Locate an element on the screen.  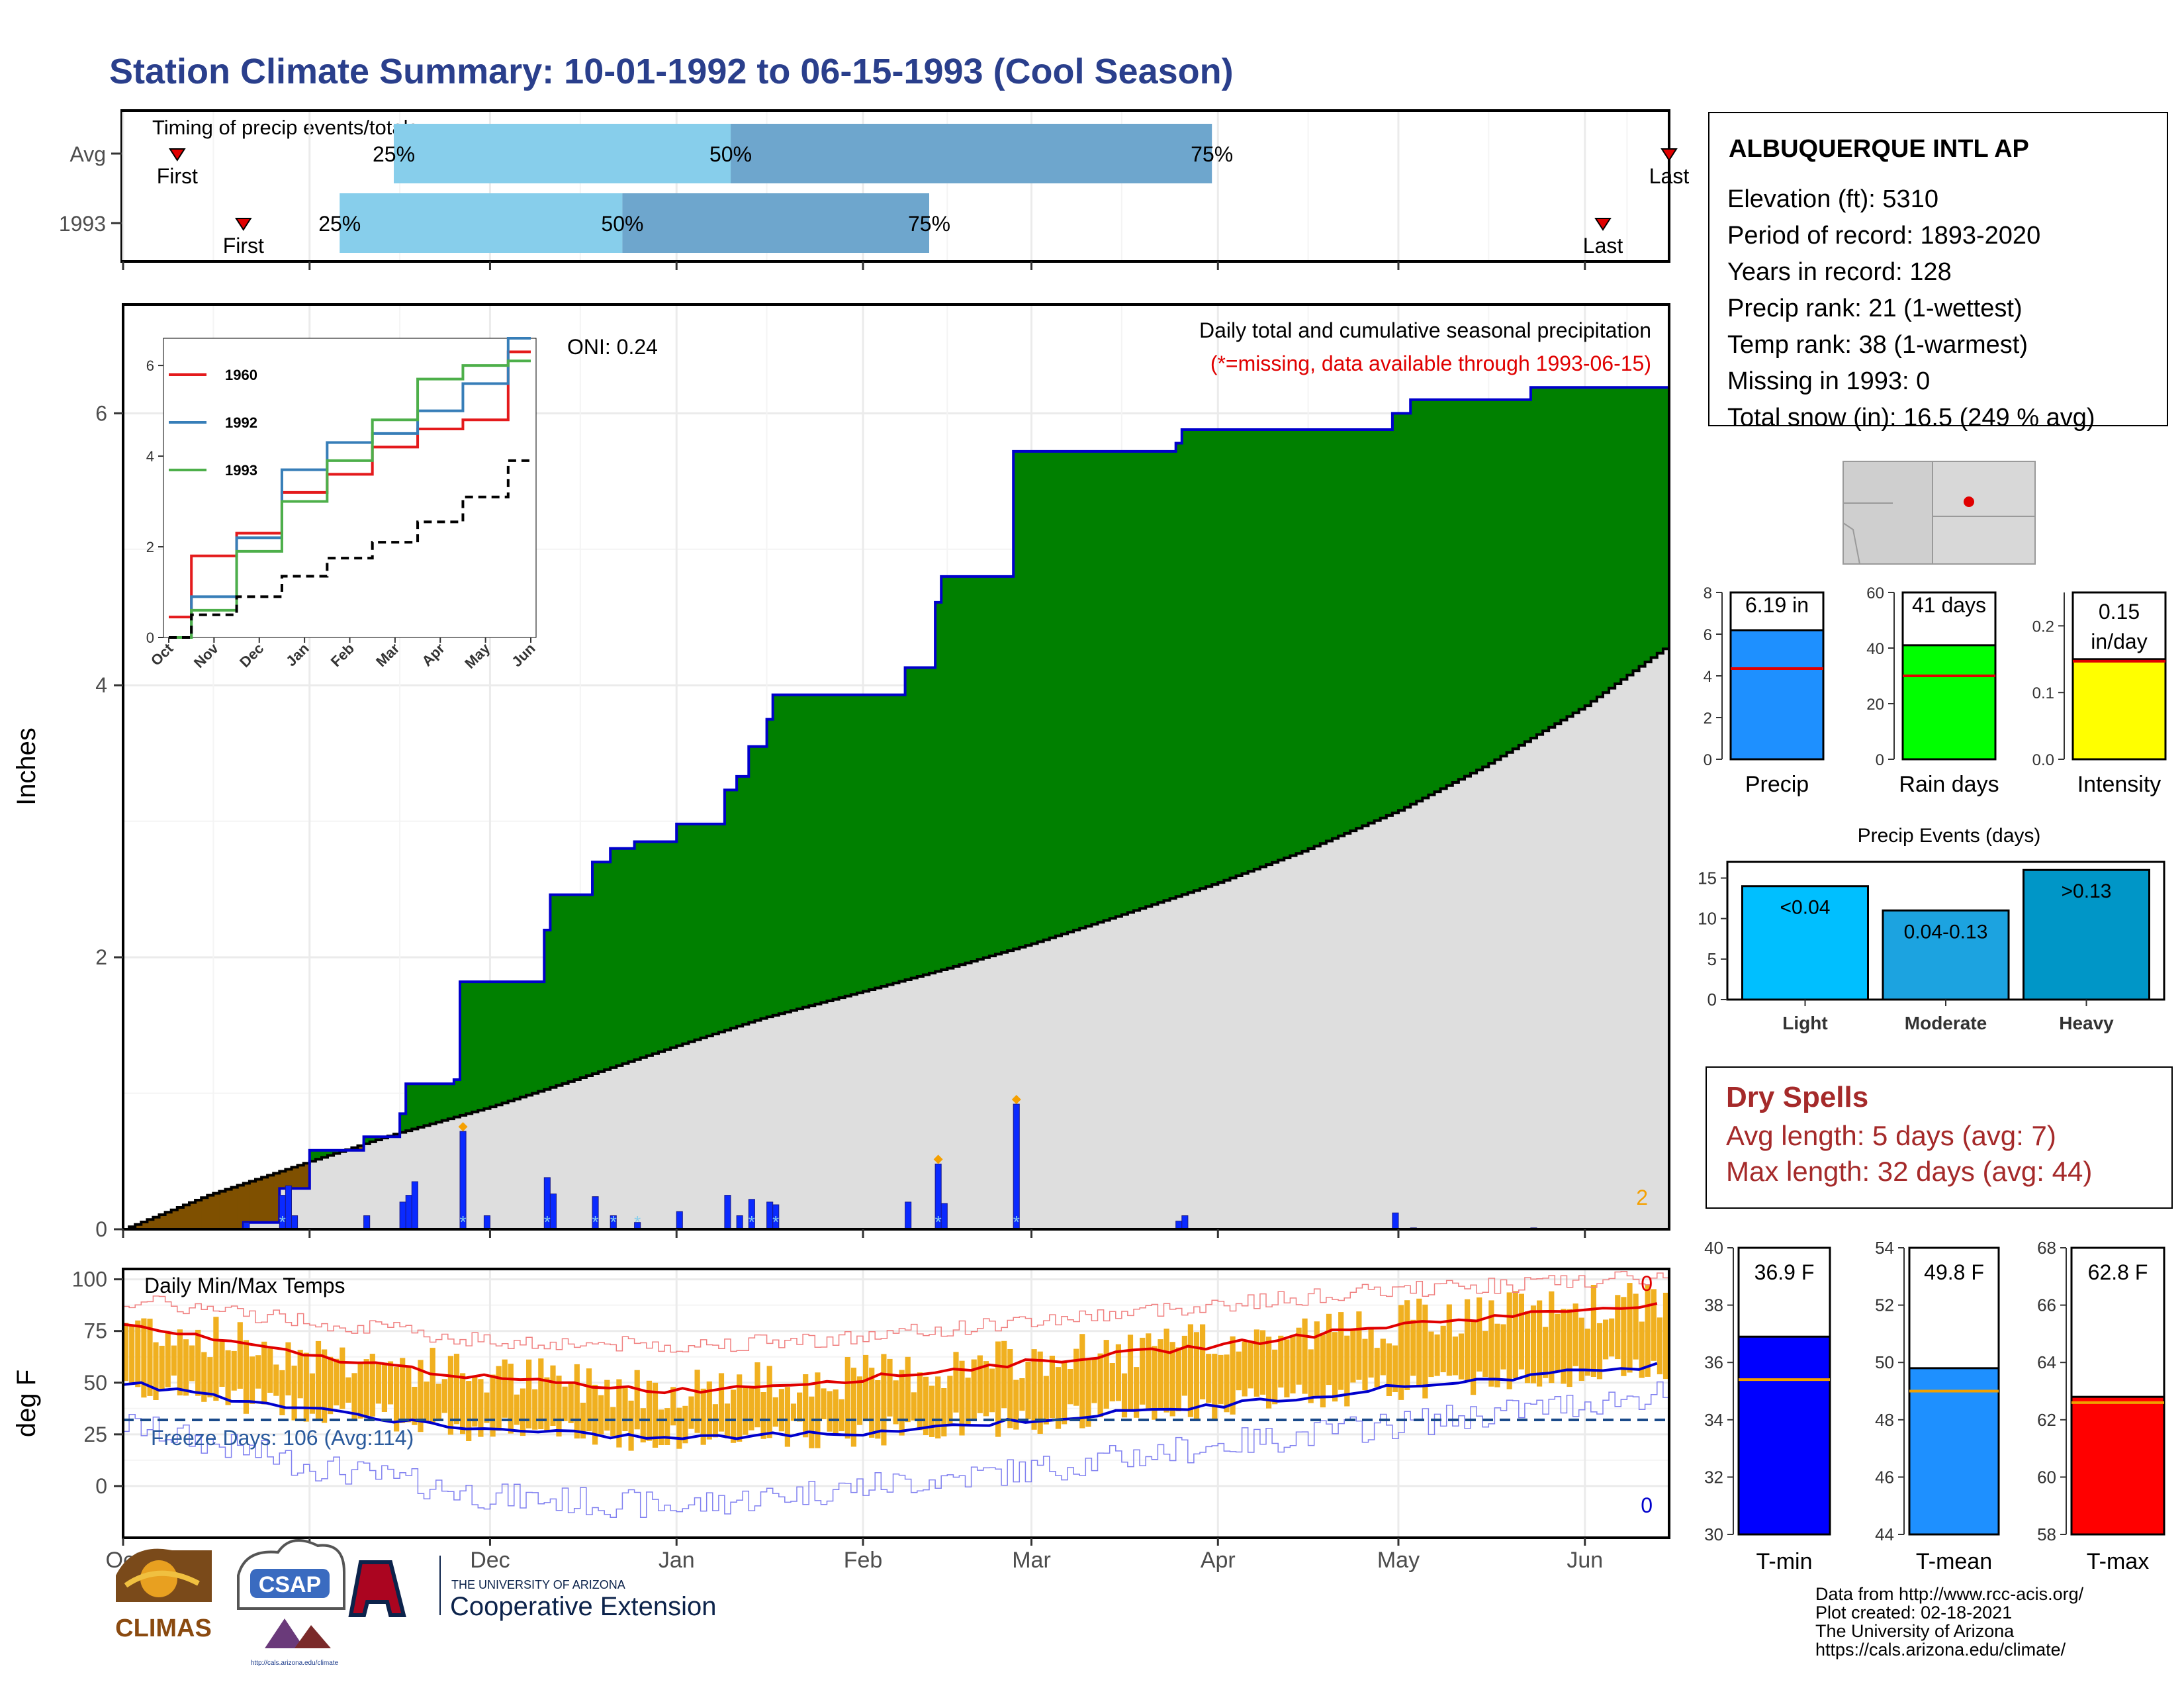
first-event-label: First is located at coordinates (244, 246).